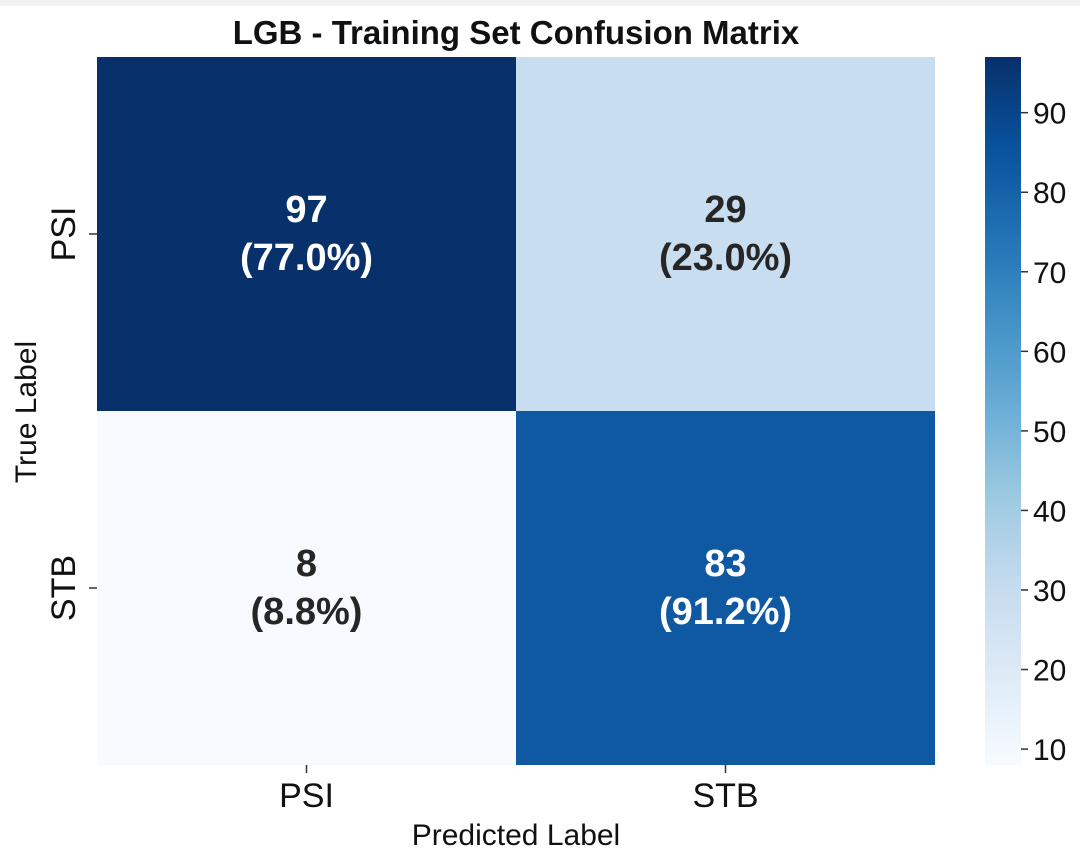 This screenshot has height=863, width=1080. What do you see at coordinates (1049, 750) in the screenshot?
I see `colorbar-tick-label: 10` at bounding box center [1049, 750].